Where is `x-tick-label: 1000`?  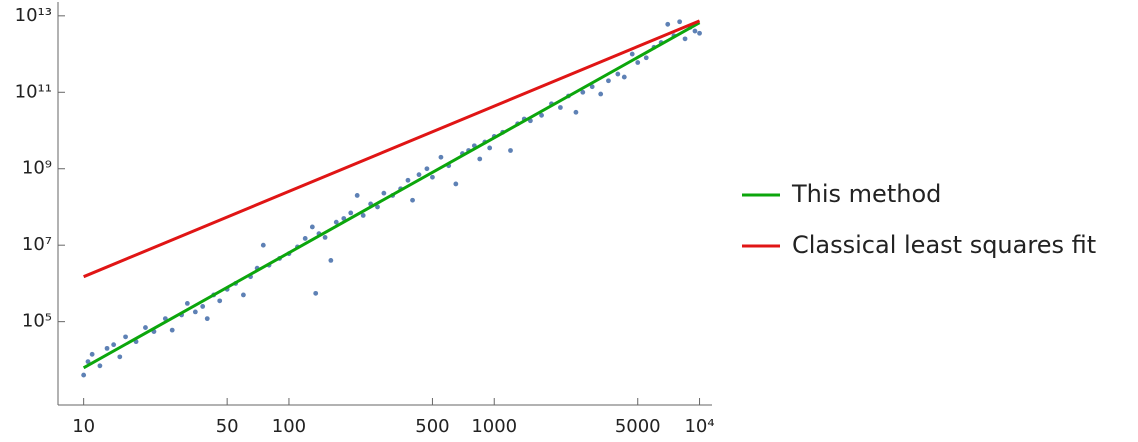 x-tick-label: 1000 is located at coordinates (494, 426).